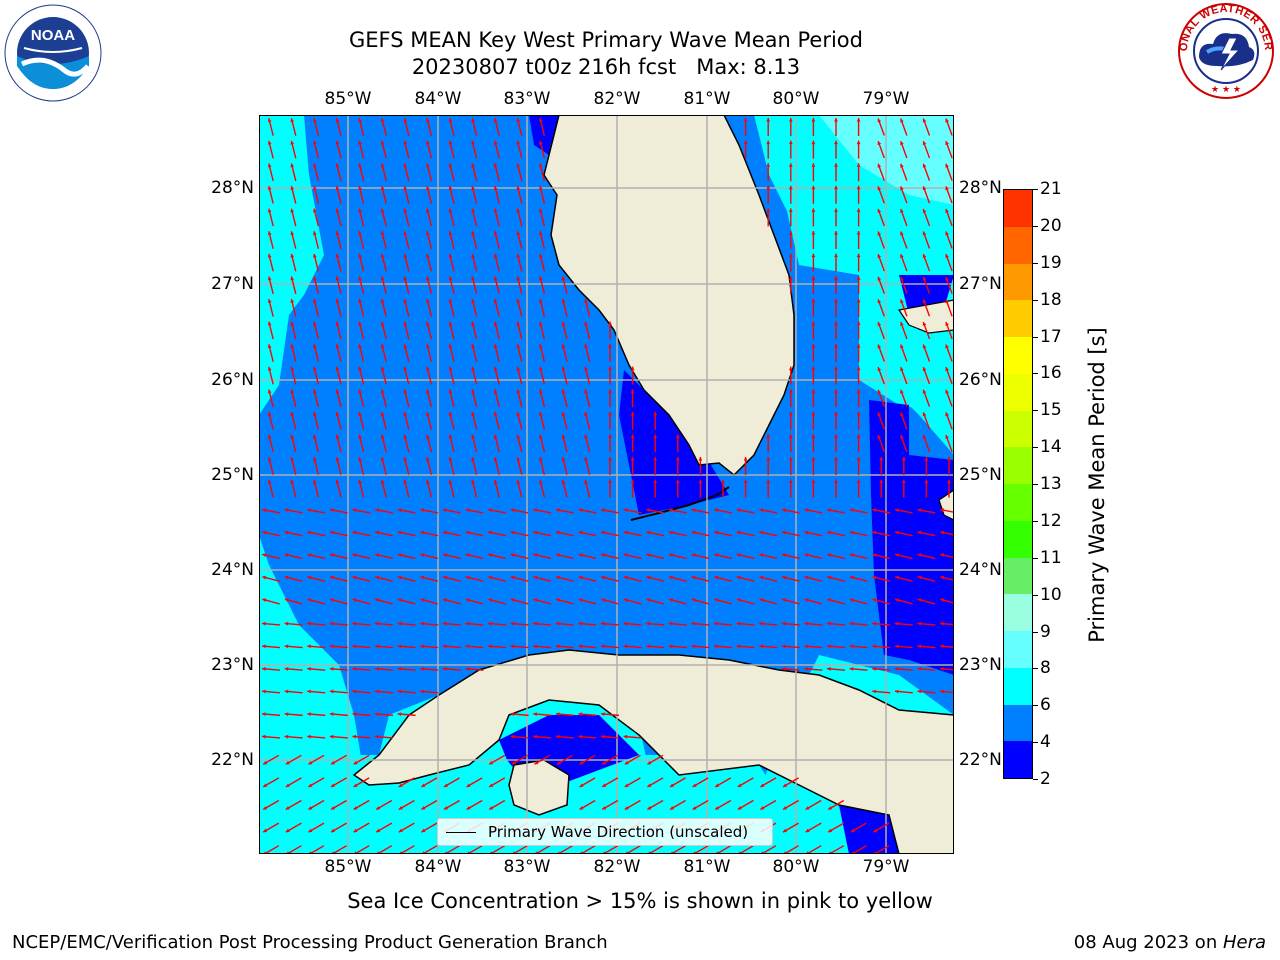 The width and height of the screenshot is (1280, 960). What do you see at coordinates (53, 35) in the screenshot?
I see `noaa-logo-text: NOAA` at bounding box center [53, 35].